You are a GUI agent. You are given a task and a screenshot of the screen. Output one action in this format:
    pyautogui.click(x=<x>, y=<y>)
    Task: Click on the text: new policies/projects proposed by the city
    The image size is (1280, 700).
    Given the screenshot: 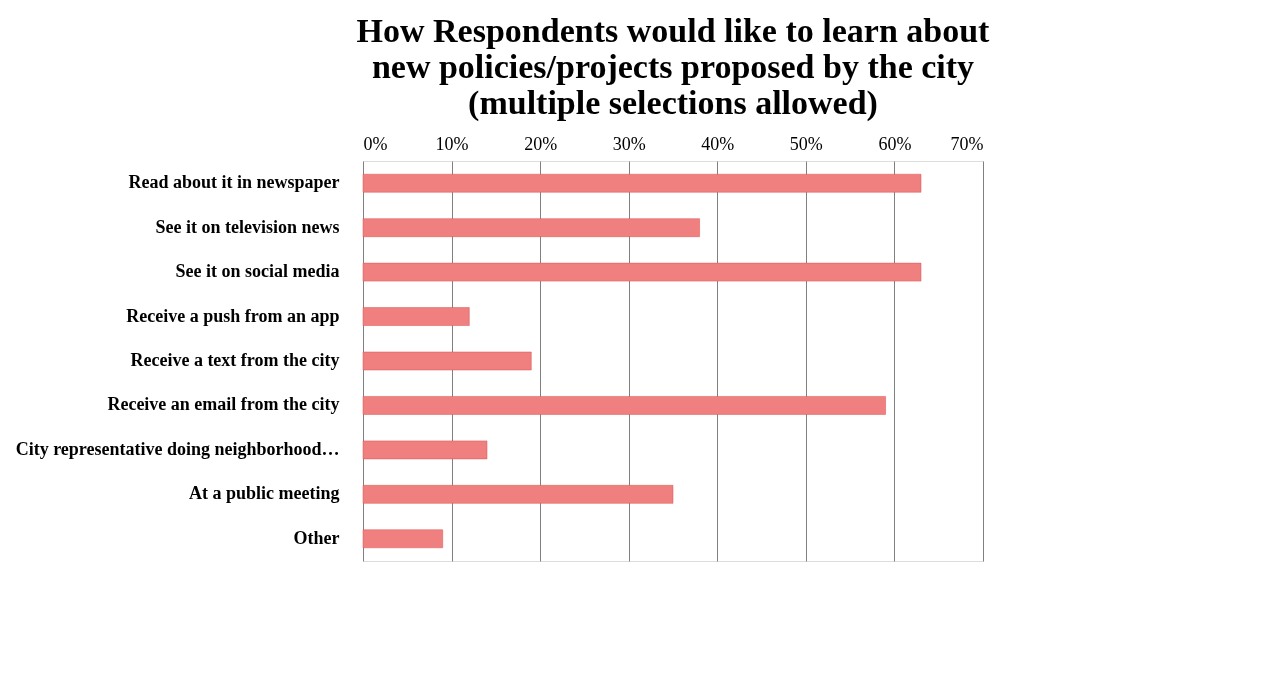 What is the action you would take?
    pyautogui.click(x=673, y=66)
    